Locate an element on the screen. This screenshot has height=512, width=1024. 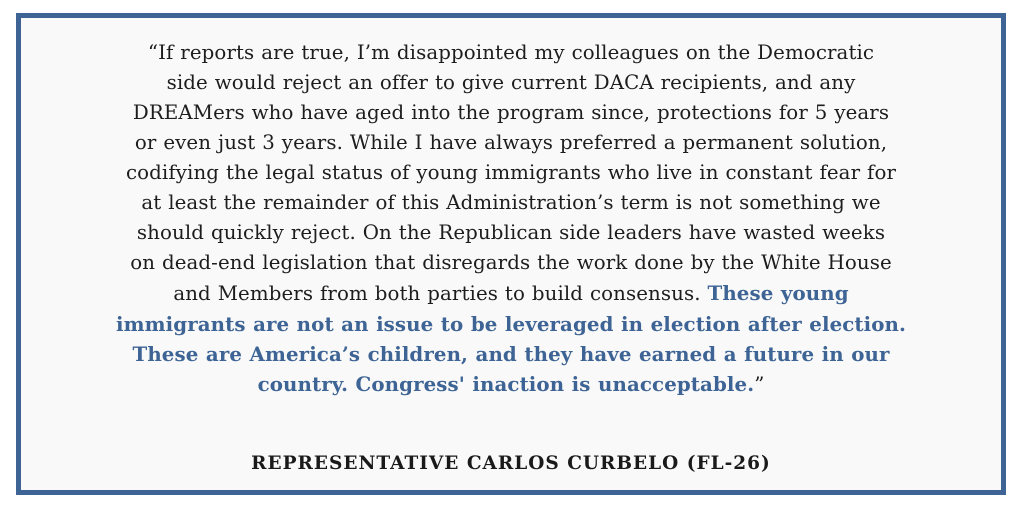
closing-quote-mark: ” is located at coordinates (759, 384).